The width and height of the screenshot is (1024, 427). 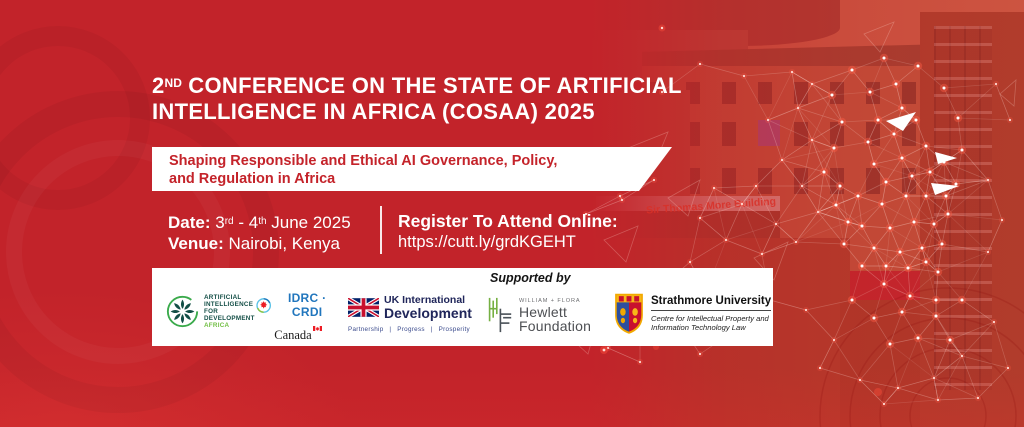 I want to click on date-label: Date:, so click(x=189, y=222).